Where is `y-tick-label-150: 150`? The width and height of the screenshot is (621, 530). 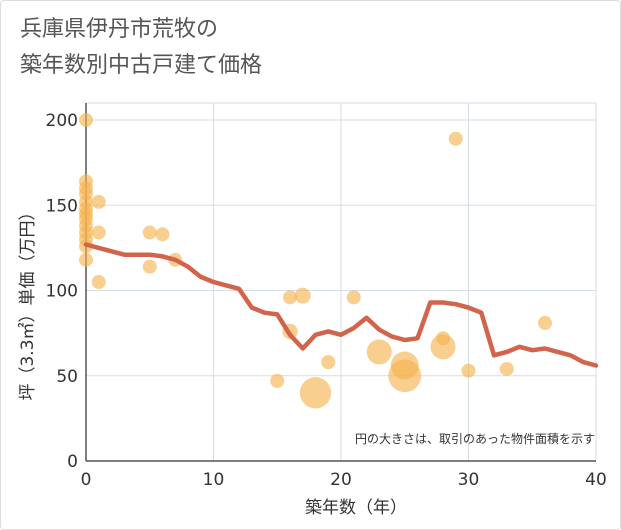
y-tick-label-150: 150 is located at coordinates (62, 206).